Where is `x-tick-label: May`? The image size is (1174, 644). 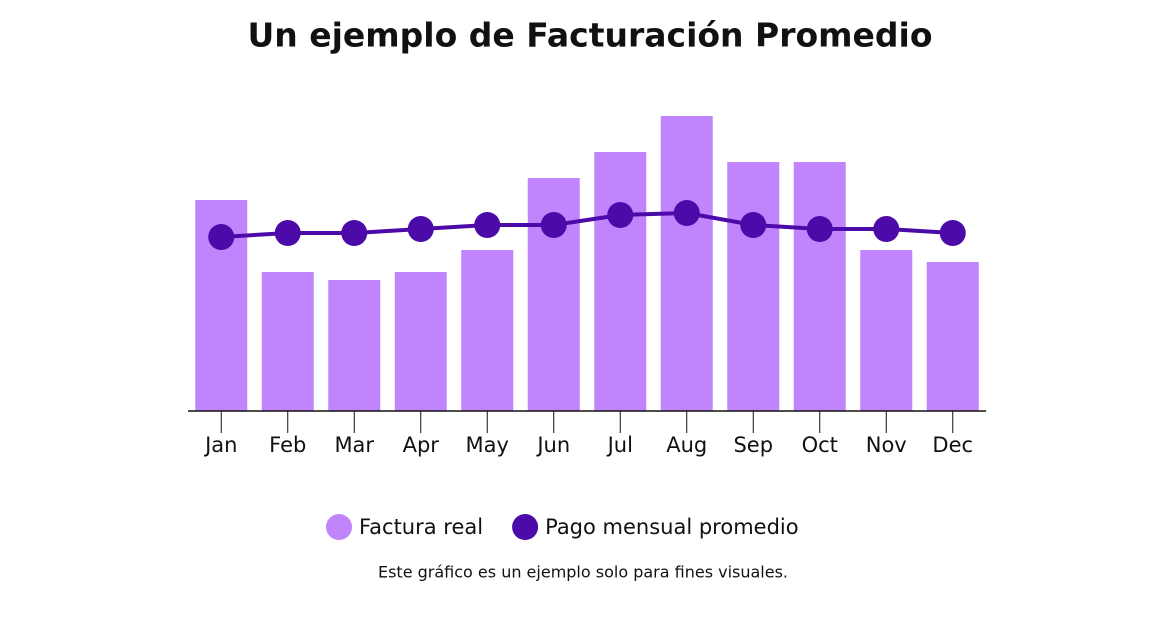 x-tick-label: May is located at coordinates (487, 445).